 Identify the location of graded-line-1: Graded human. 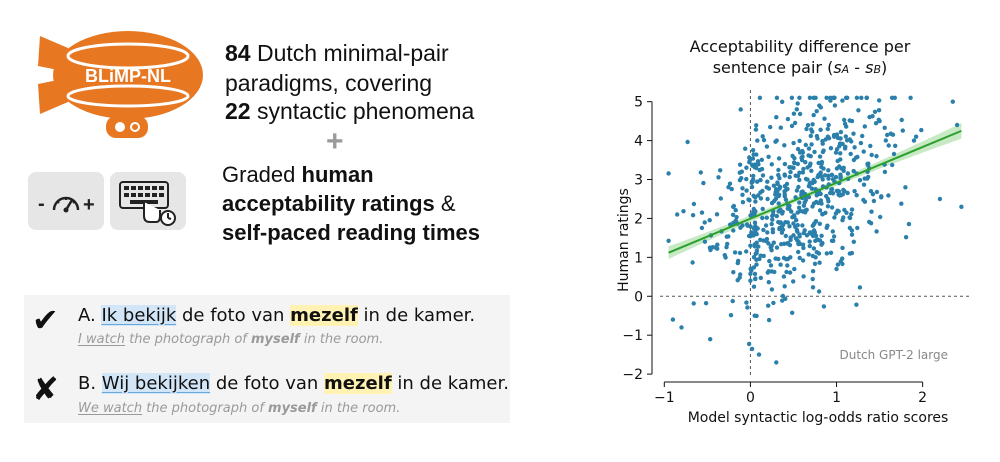
(351, 174).